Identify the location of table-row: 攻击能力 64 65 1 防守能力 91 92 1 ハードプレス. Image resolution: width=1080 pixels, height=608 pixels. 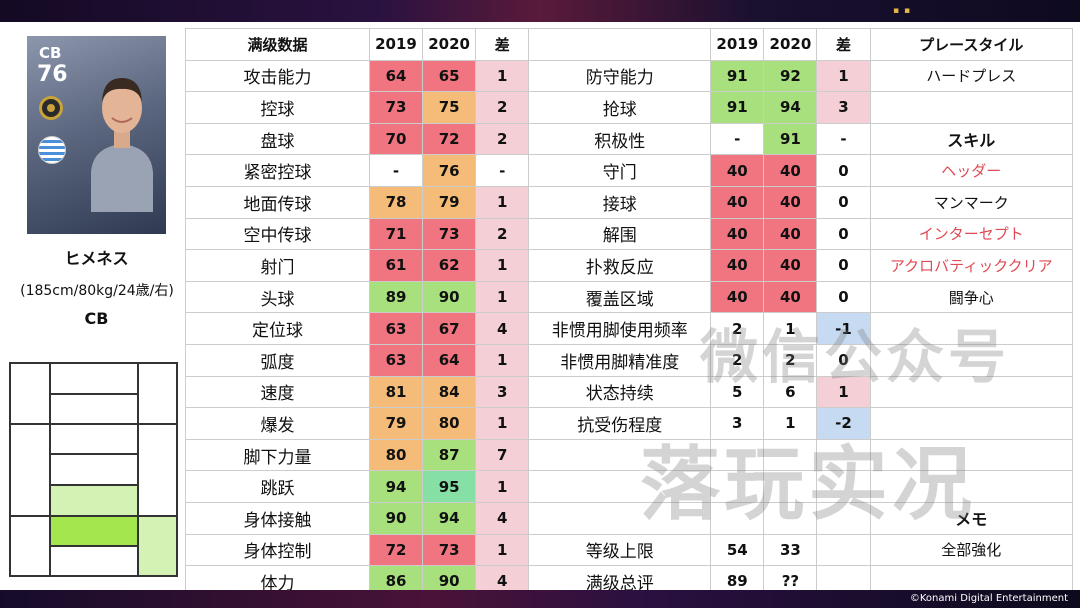
(629, 76).